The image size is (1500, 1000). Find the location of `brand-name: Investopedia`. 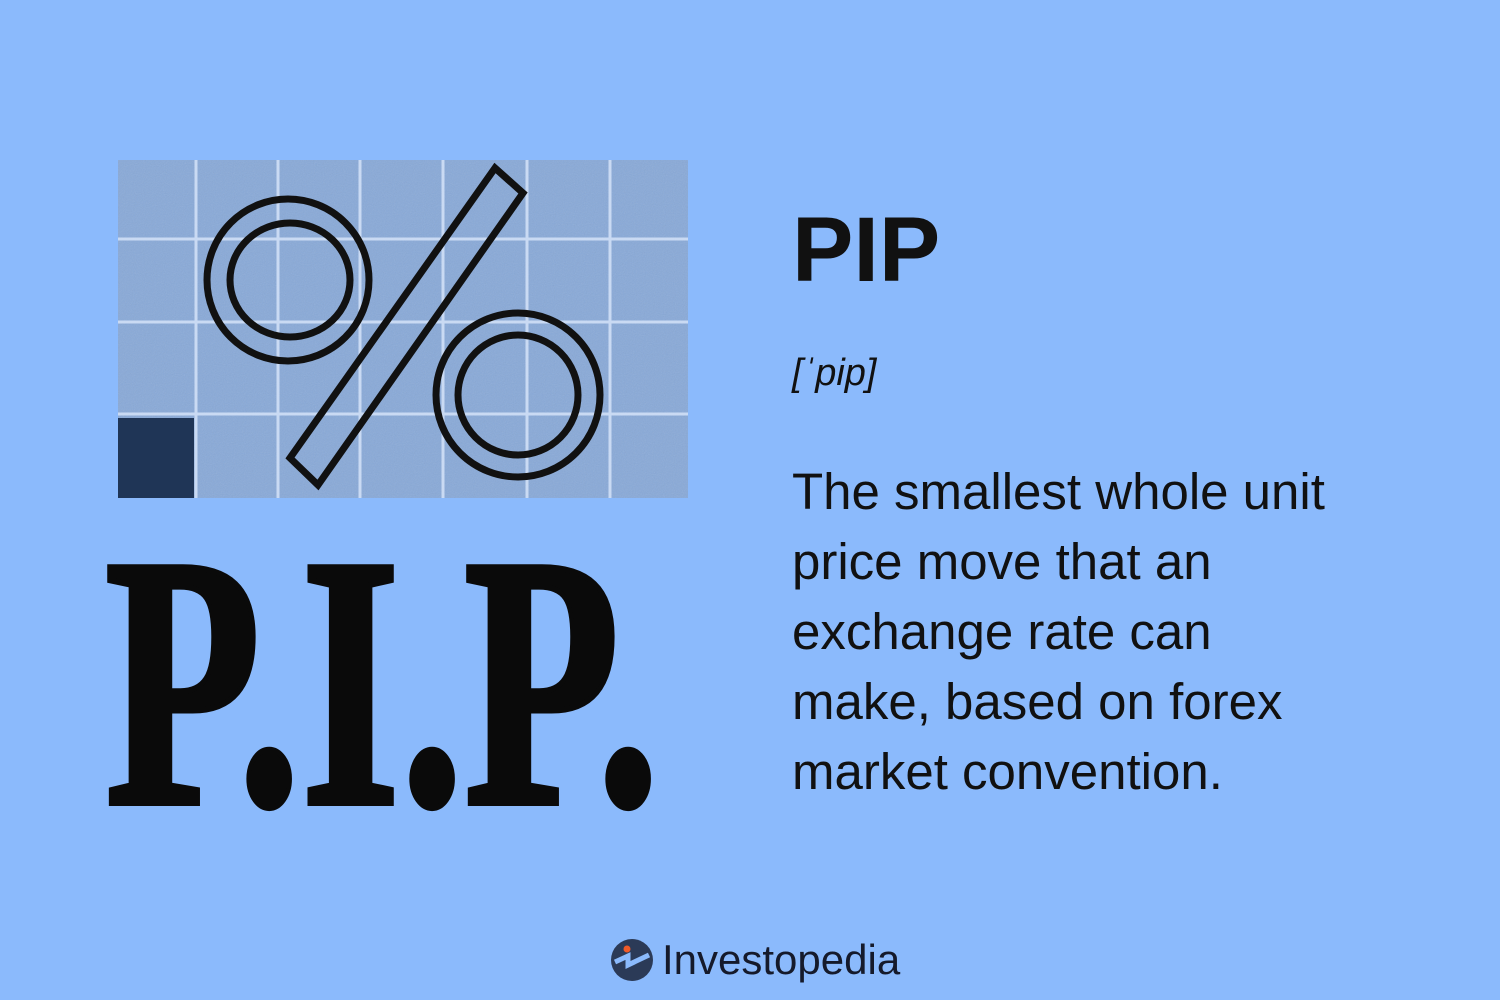

brand-name: Investopedia is located at coordinates (781, 959).